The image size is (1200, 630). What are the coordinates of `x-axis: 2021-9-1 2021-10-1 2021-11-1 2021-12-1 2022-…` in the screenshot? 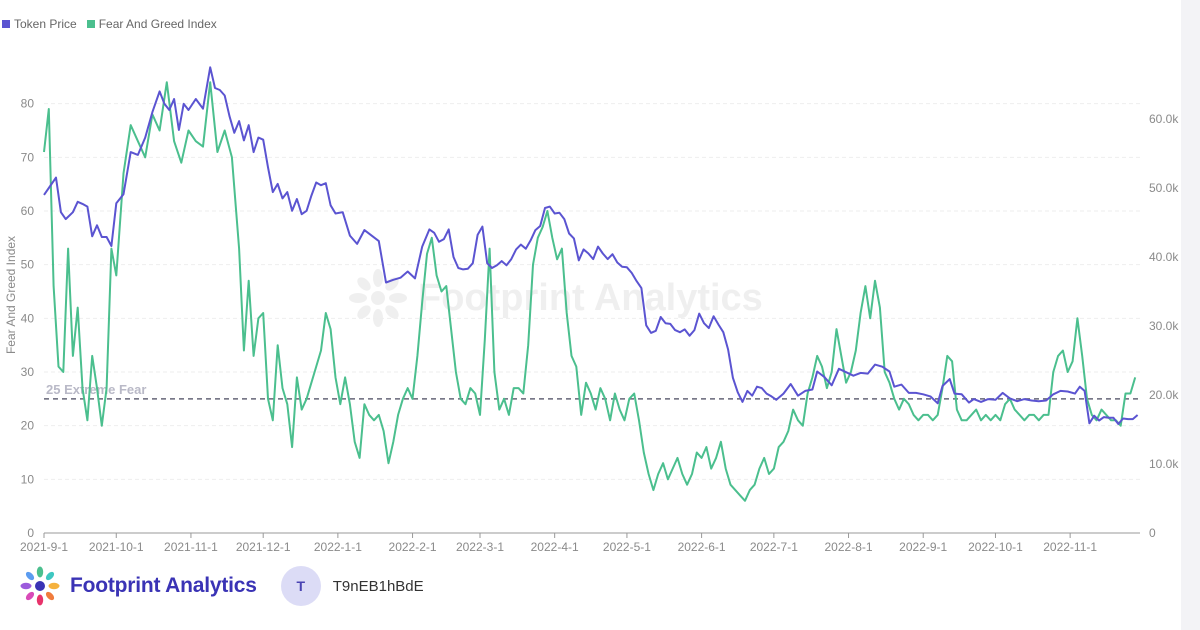 It's located at (580, 543).